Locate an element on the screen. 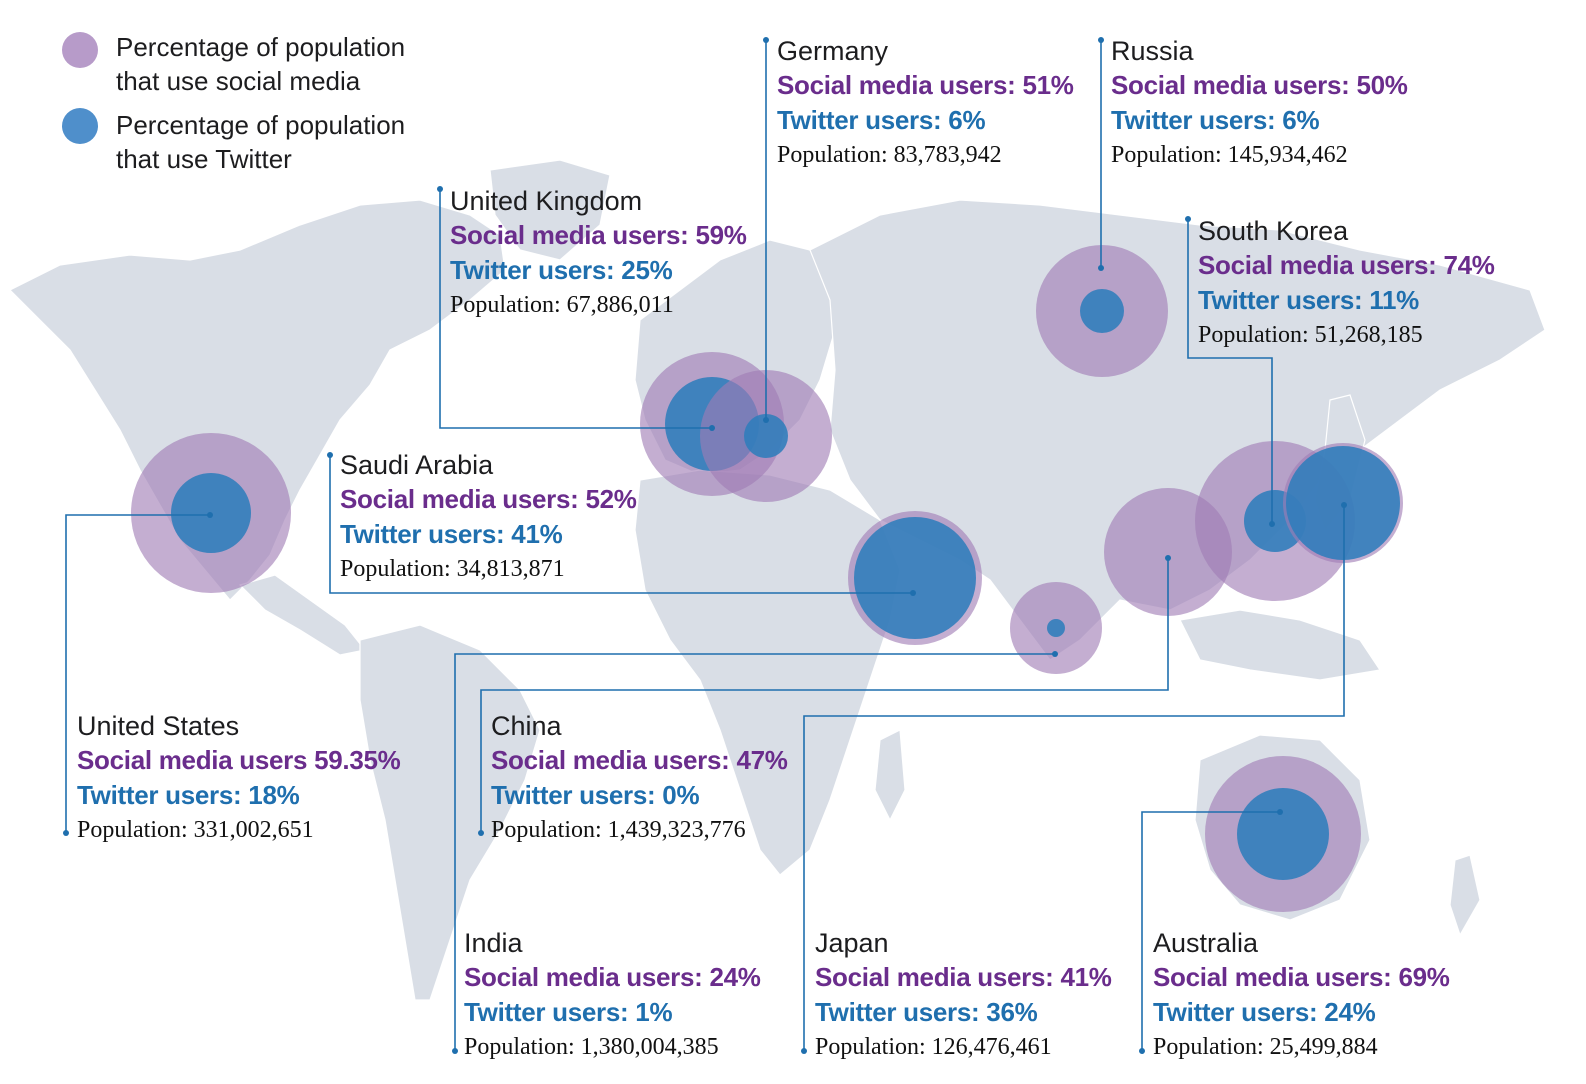  dot-saudi-arabia-end is located at coordinates (913, 593).